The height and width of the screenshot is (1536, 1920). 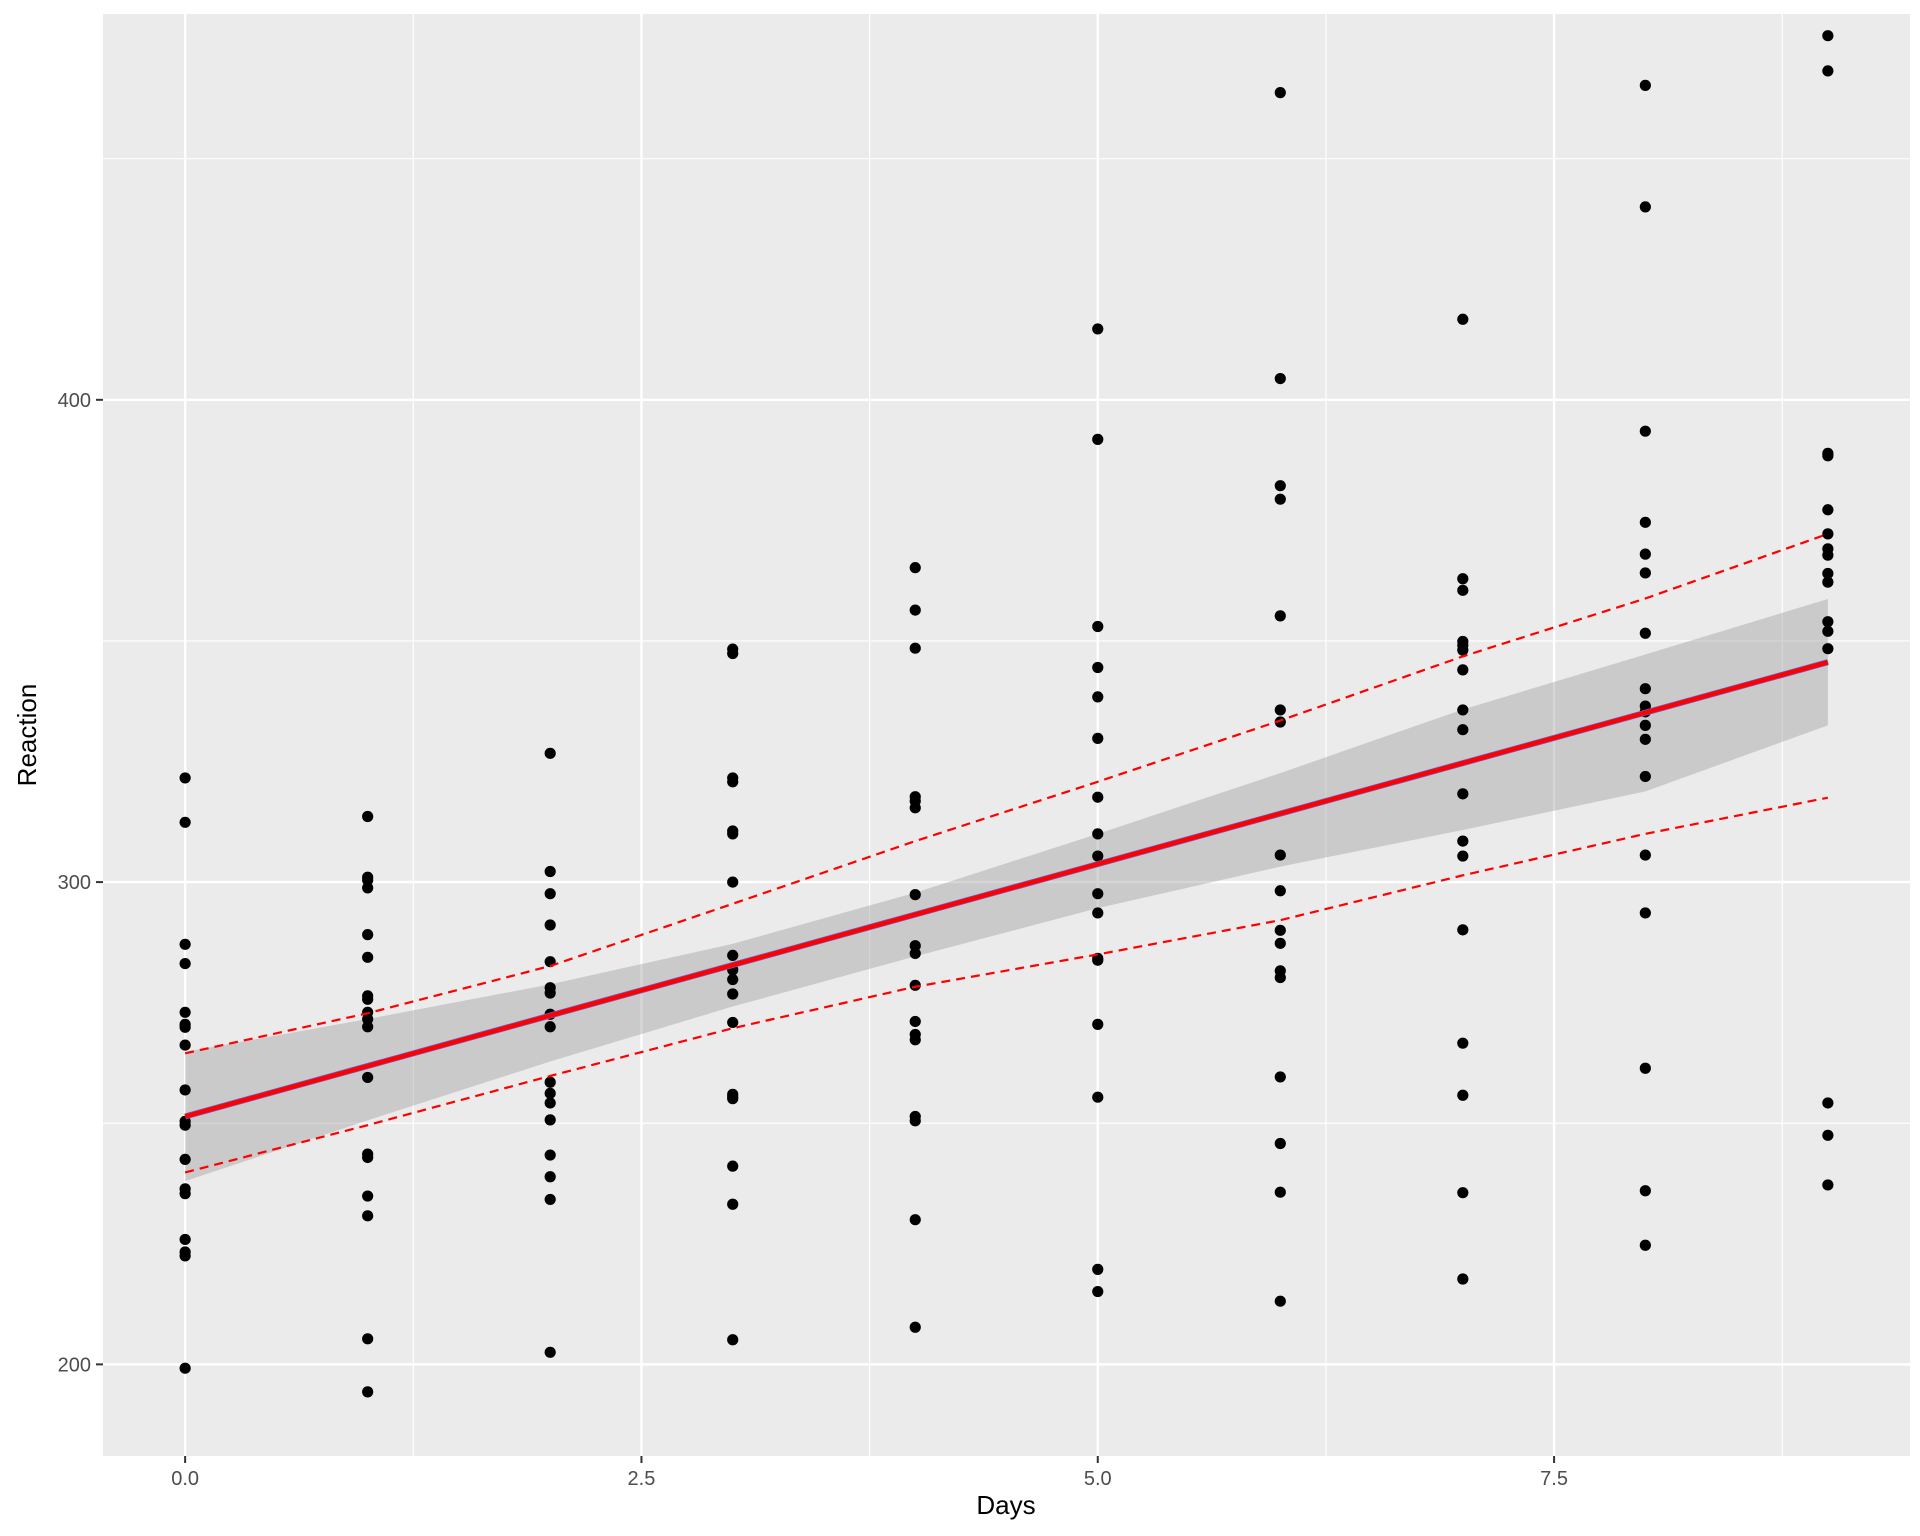 What do you see at coordinates (74, 1365) in the screenshot?
I see `y-tick-label: 200` at bounding box center [74, 1365].